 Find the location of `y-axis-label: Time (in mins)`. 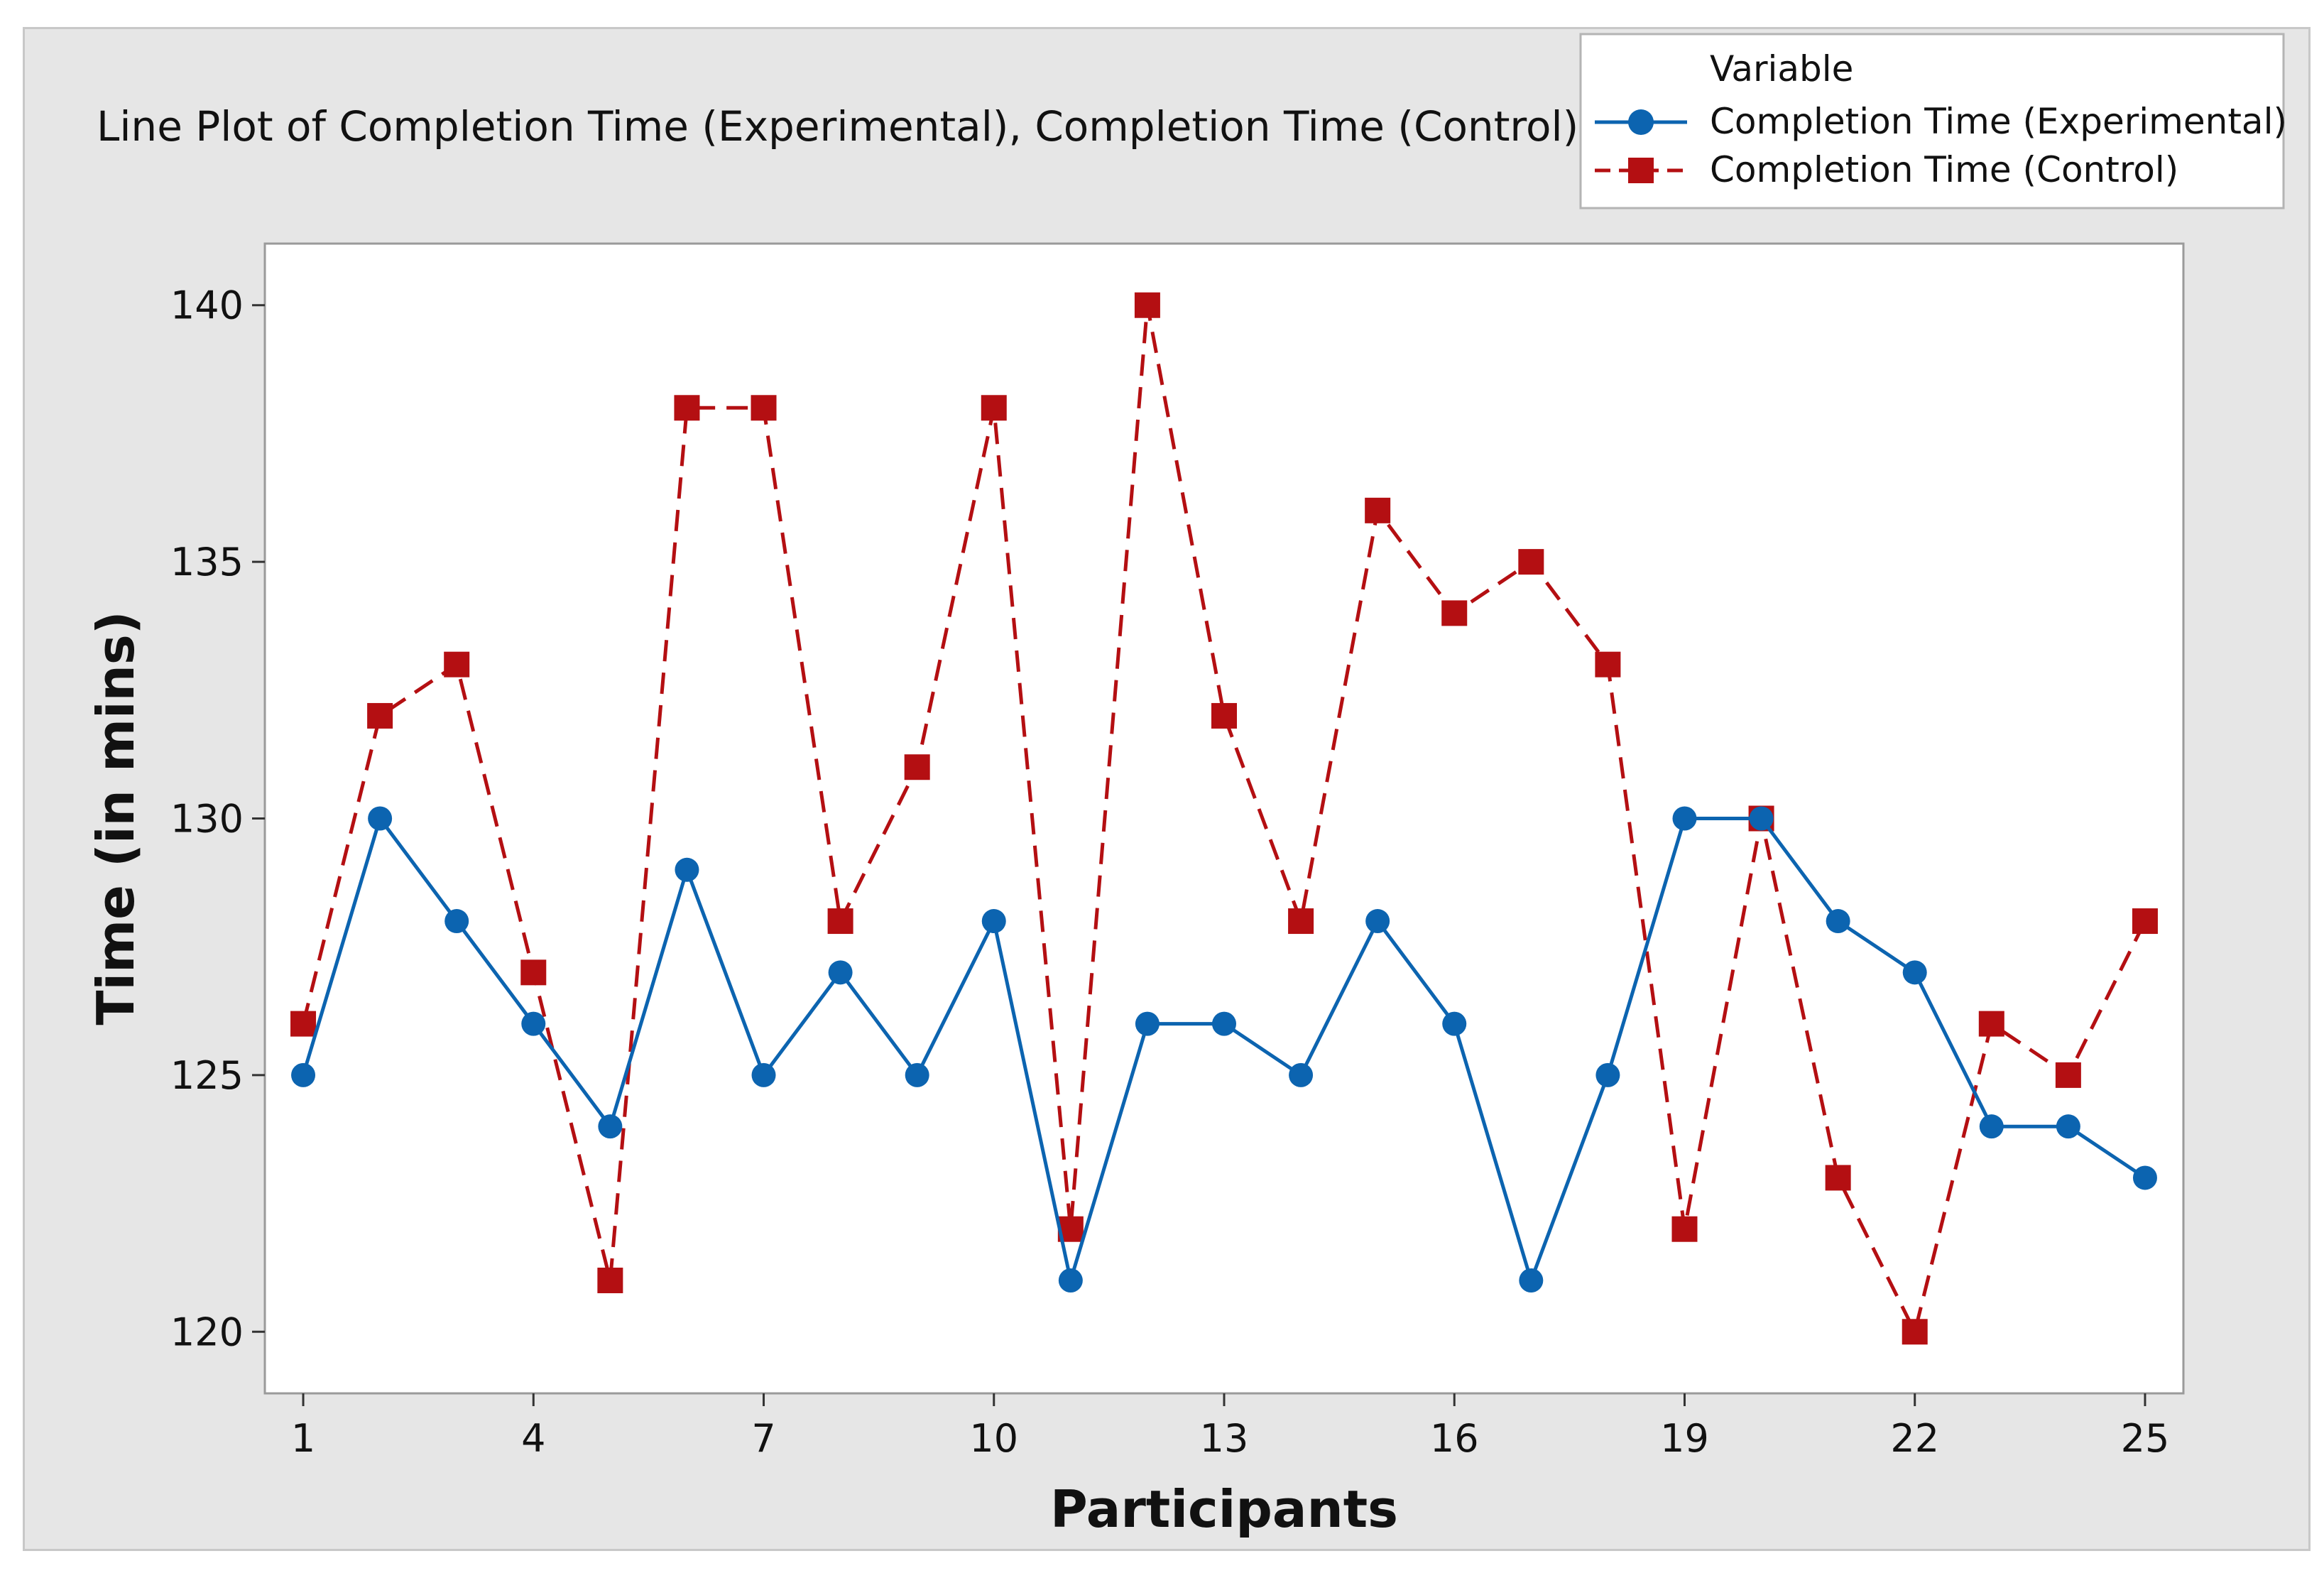

y-axis-label: Time (in mins) is located at coordinates (116, 818).